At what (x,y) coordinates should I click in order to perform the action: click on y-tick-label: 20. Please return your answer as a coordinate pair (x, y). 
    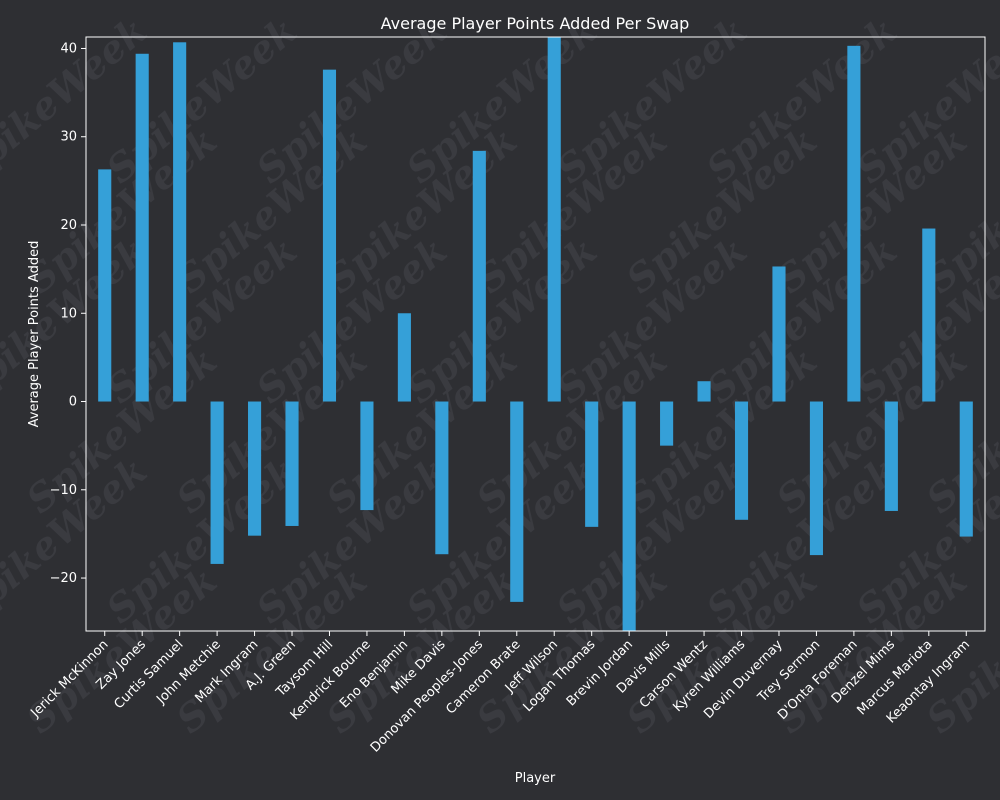
    Looking at the image, I should click on (68, 225).